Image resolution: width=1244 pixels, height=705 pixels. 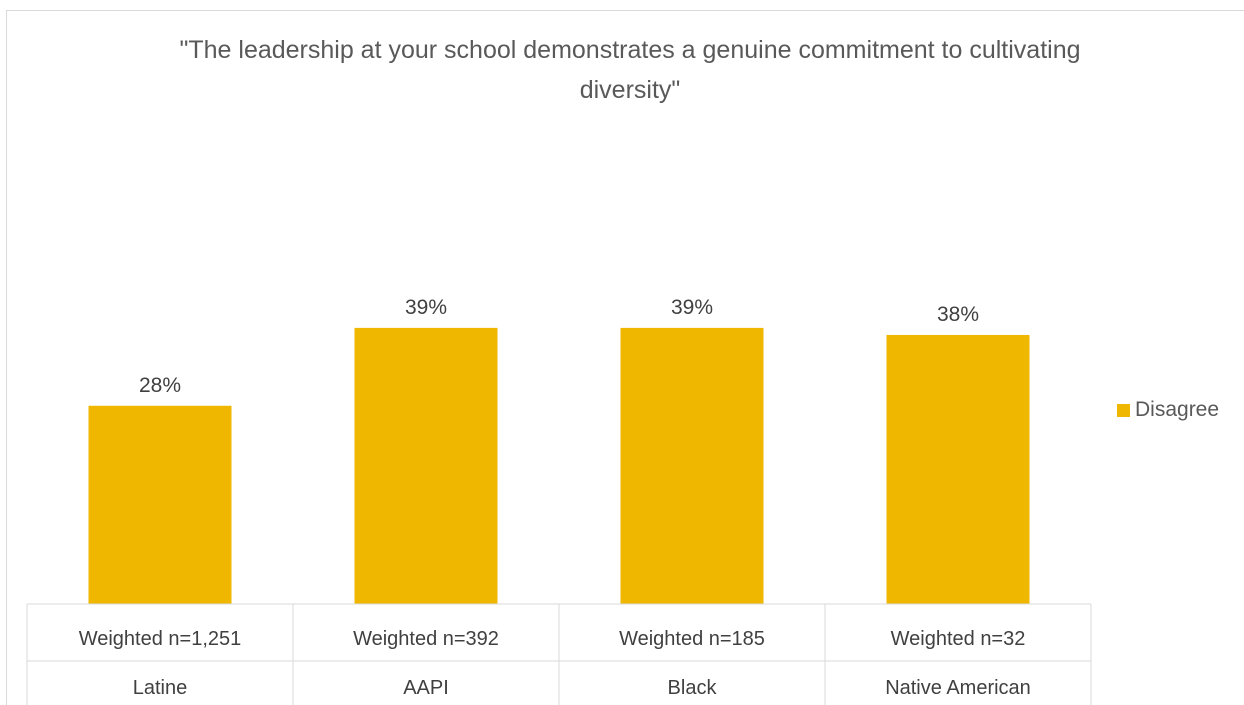 I want to click on bar-native-american, so click(x=958, y=469).